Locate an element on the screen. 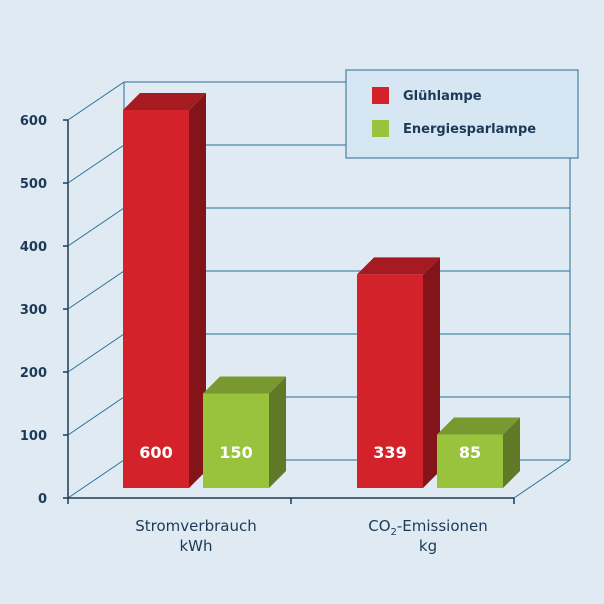  bar-energiesparlampe-1: 85 is located at coordinates (478, 452).